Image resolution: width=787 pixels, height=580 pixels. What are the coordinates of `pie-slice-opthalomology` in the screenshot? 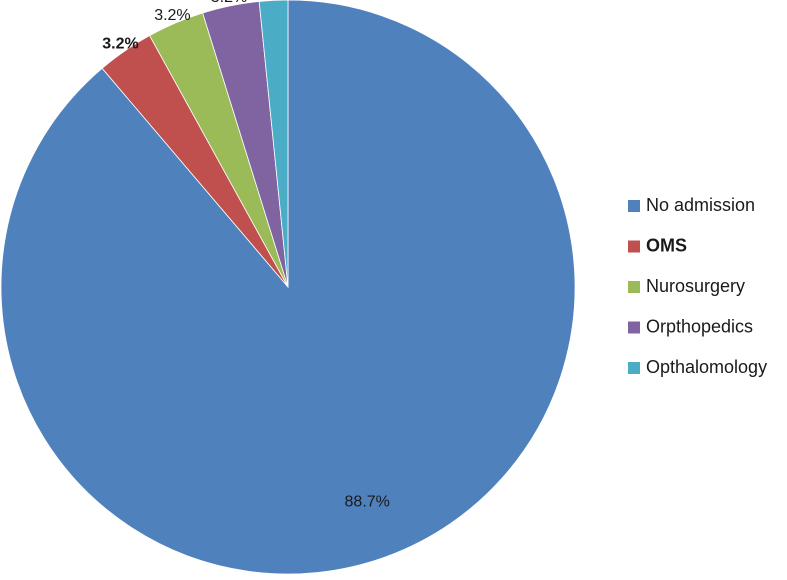 It's located at (273, 144).